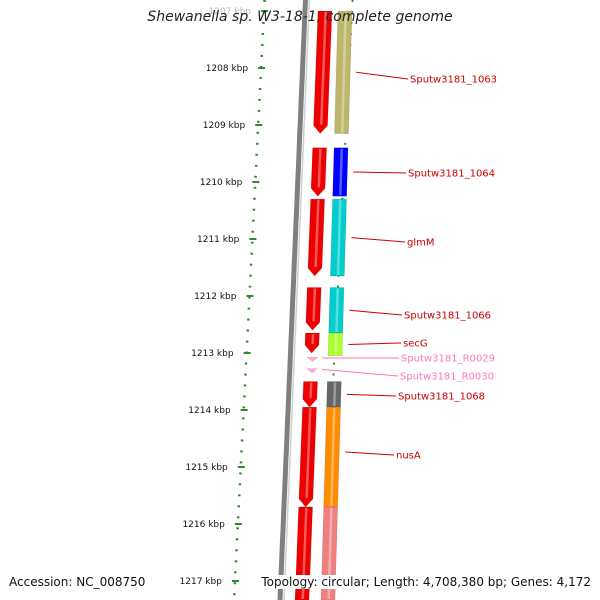  I want to click on cds-track, so click(313, 305).